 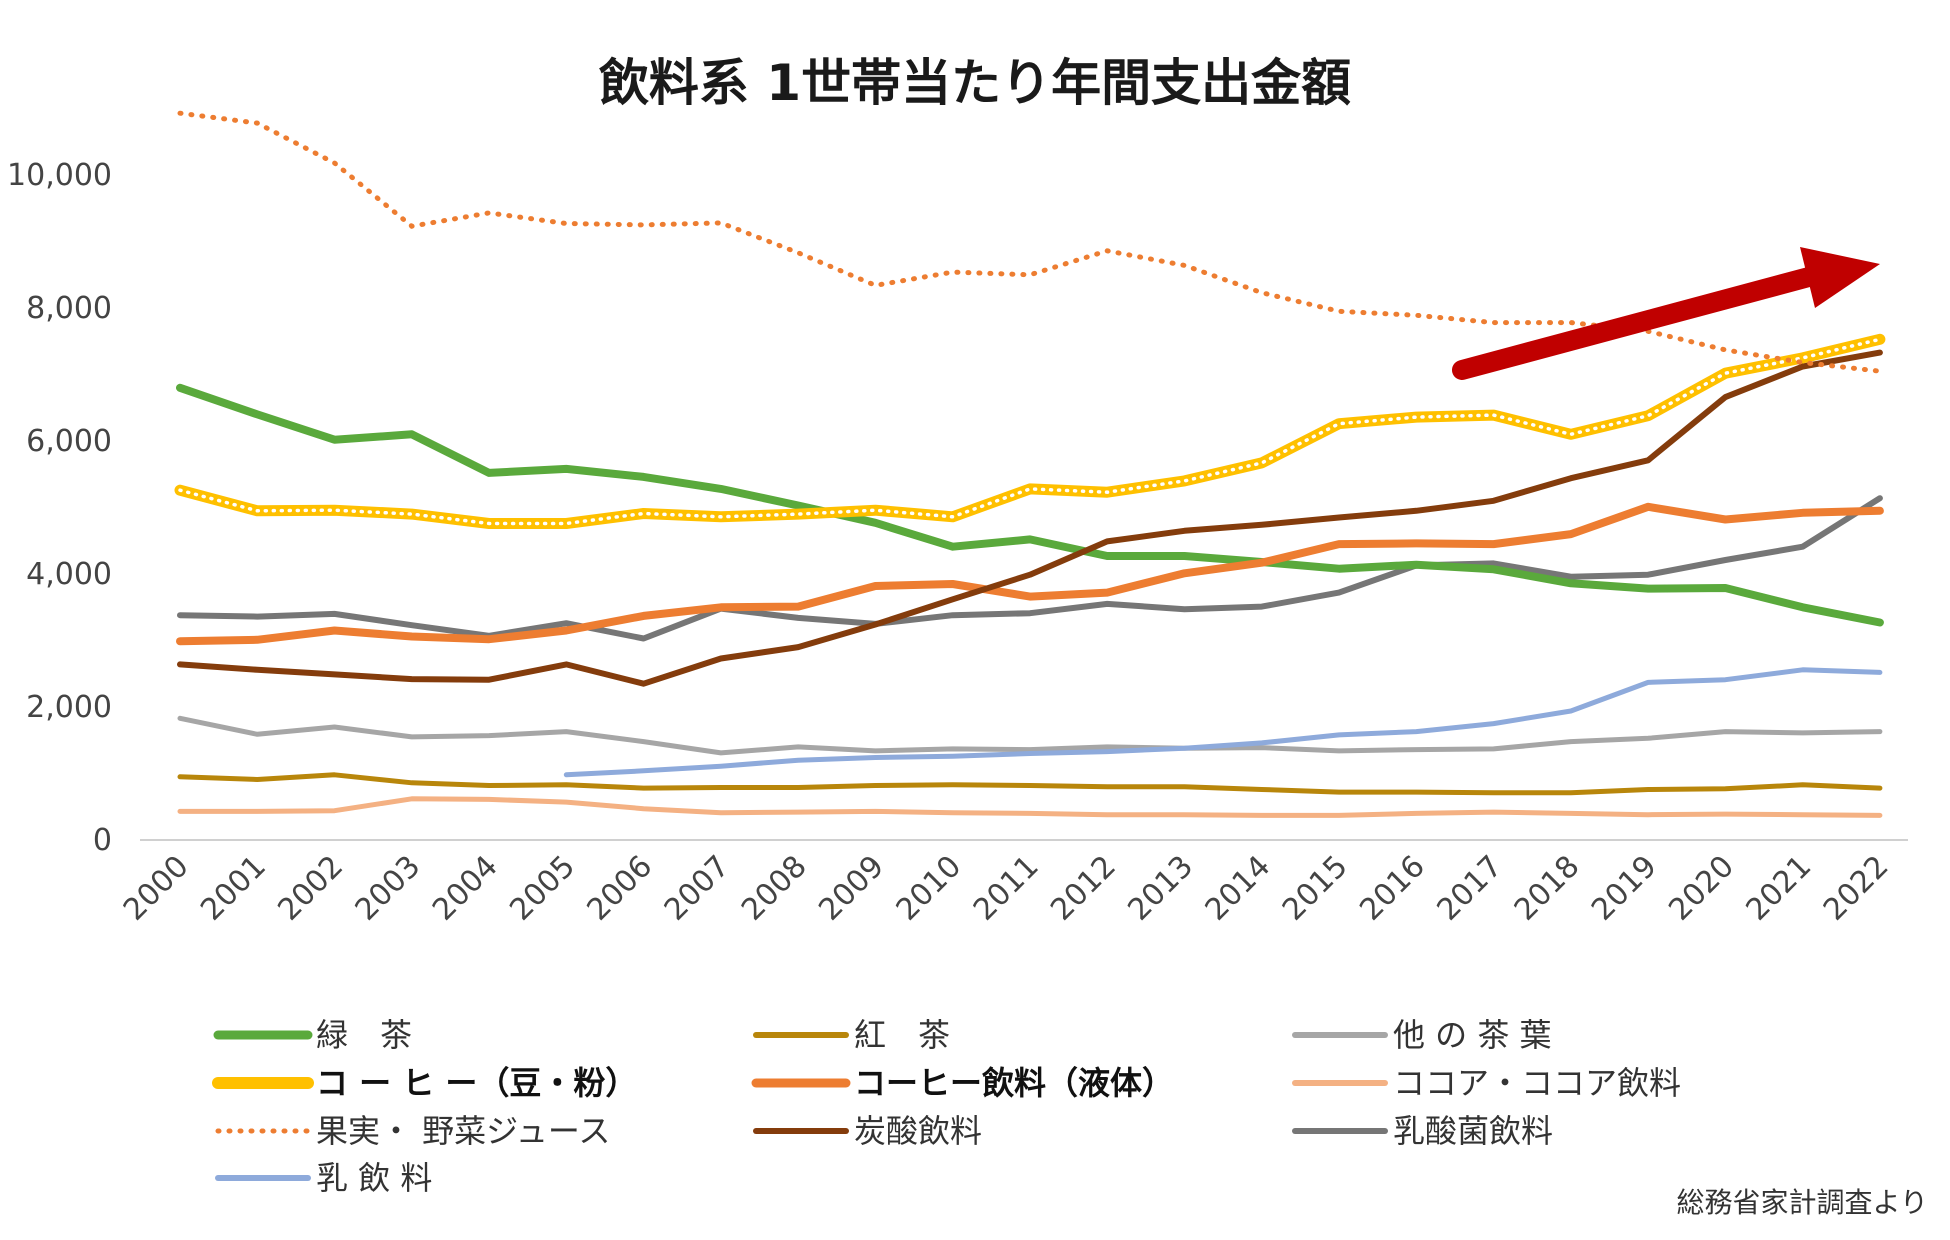 I want to click on x-tick-label: 2000, so click(x=156, y=888).